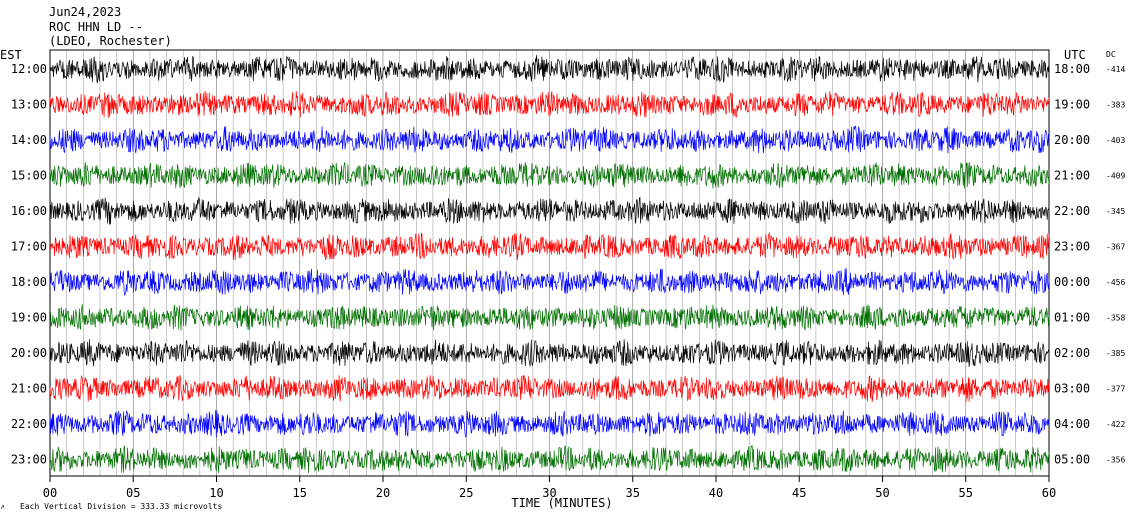  What do you see at coordinates (561, 503) in the screenshot?
I see `x-axis-label: TIME (MINUTES)` at bounding box center [561, 503].